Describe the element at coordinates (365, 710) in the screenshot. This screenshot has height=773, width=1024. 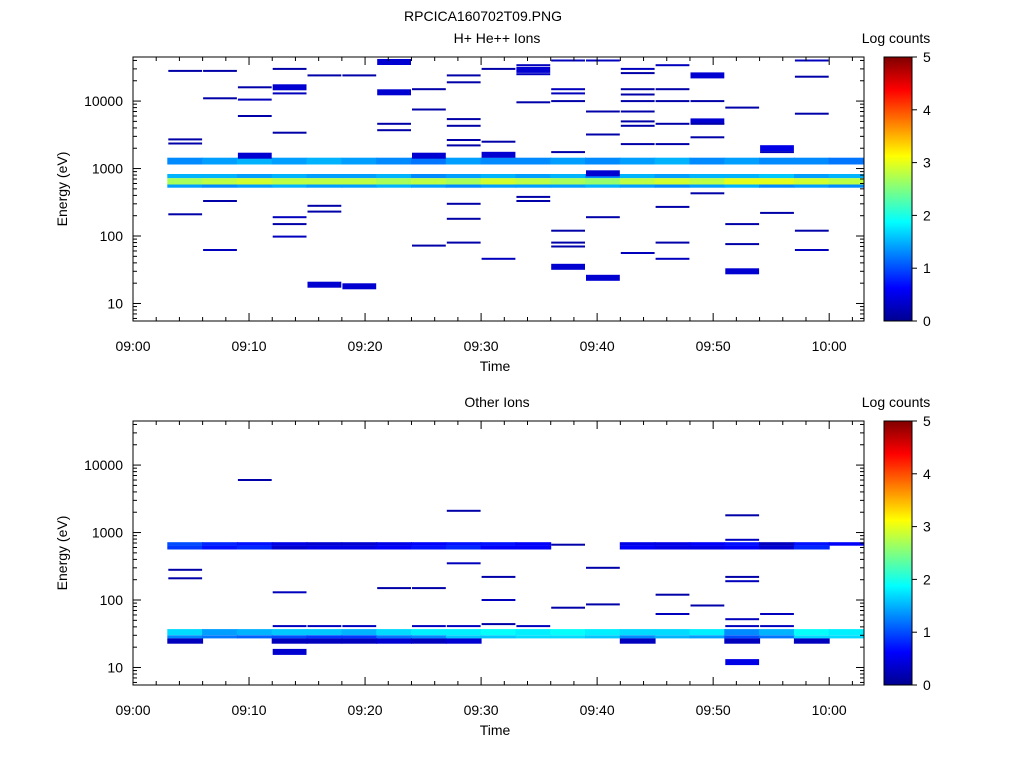
I see `x-tick-label: 09:20` at that location.